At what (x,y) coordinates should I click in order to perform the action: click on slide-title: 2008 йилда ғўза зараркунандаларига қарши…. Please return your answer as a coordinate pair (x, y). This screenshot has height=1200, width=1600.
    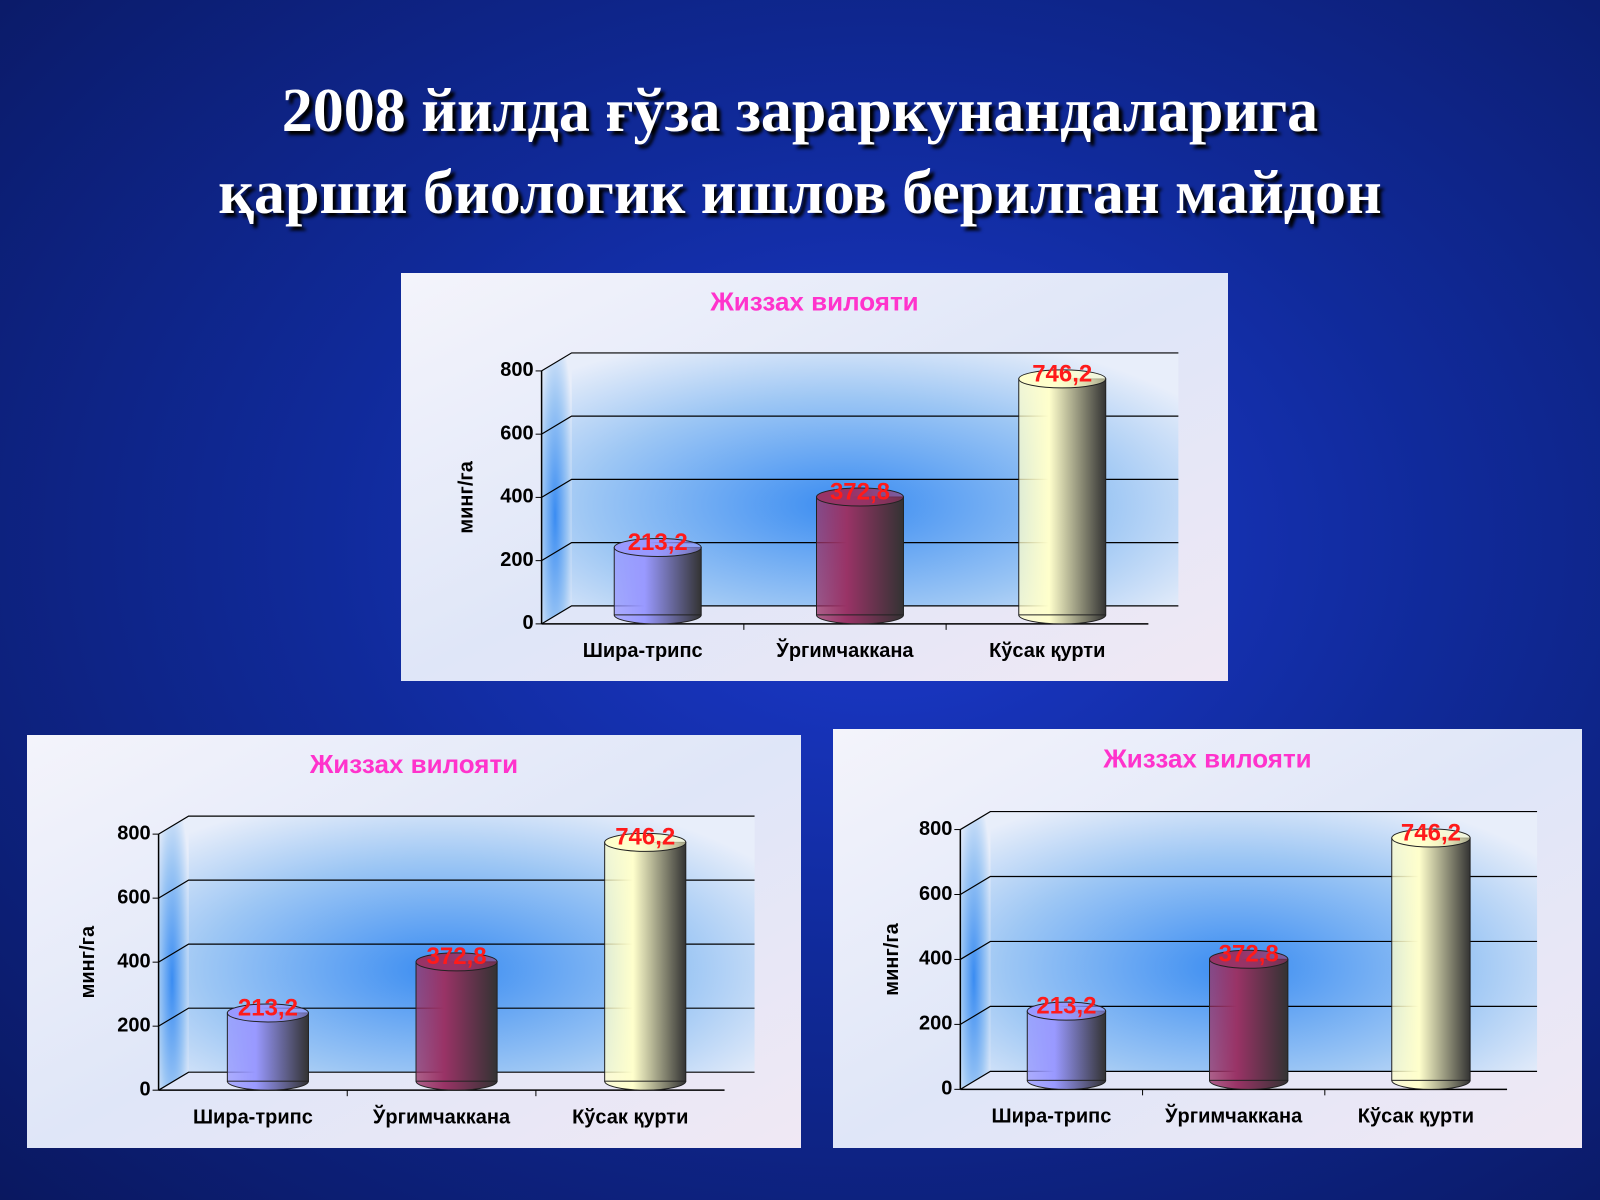
    Looking at the image, I should click on (800, 152).